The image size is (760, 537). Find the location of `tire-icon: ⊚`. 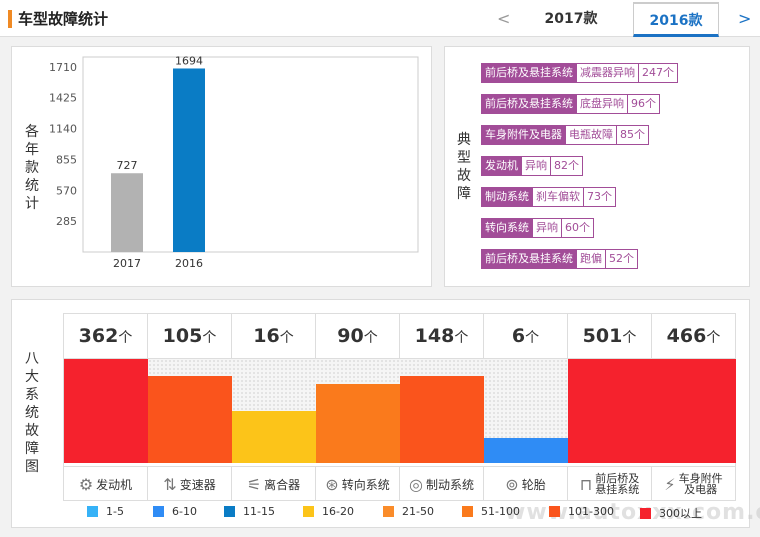

tire-icon: ⊚ is located at coordinates (512, 484).